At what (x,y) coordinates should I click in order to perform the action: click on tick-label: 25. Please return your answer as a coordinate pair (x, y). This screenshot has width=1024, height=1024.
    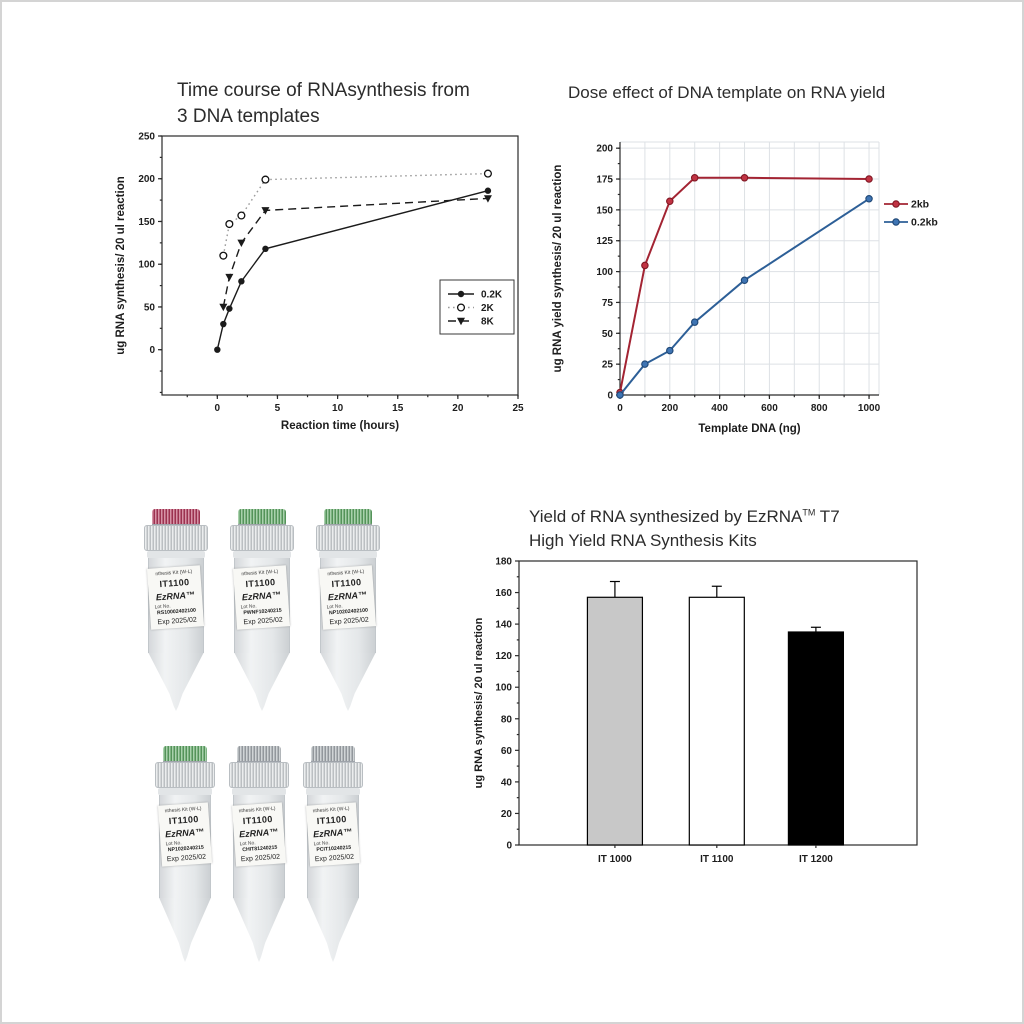
    Looking at the image, I should click on (608, 365).